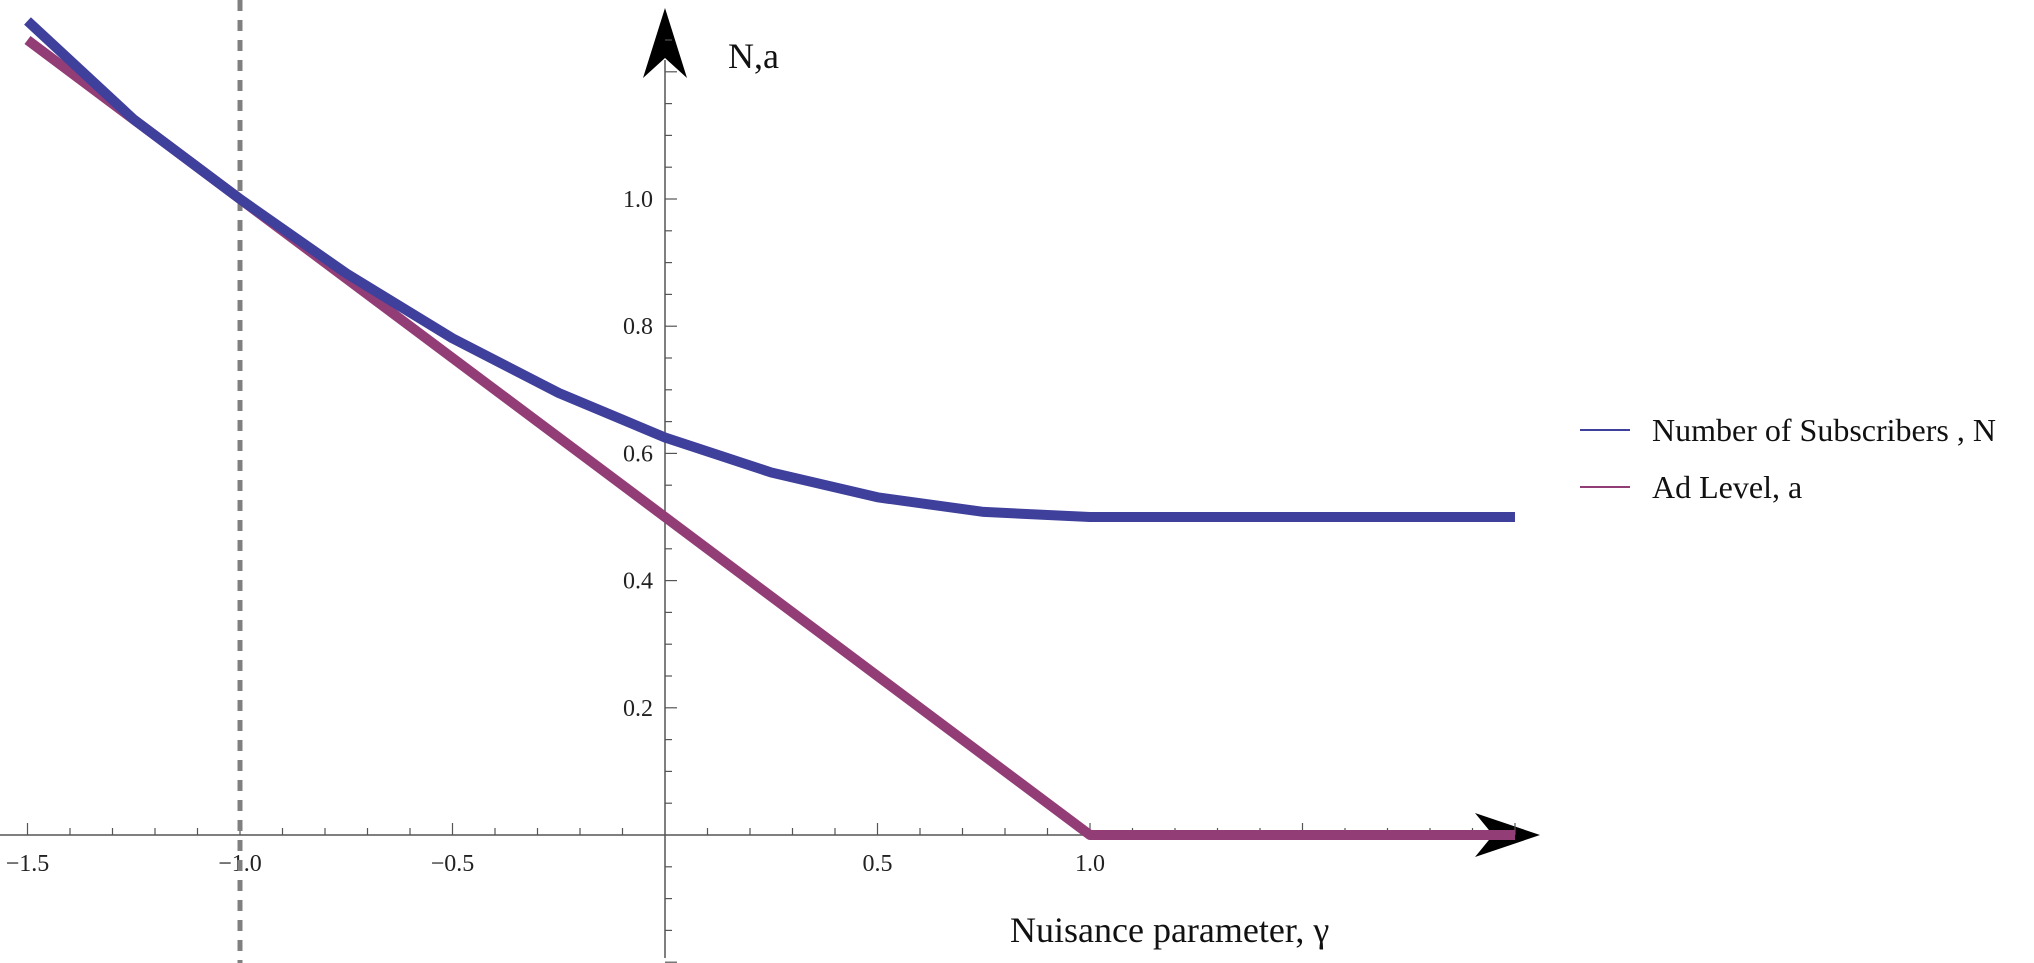 This screenshot has height=963, width=2034. I want to click on y-axis-arrow, so click(665, 43).